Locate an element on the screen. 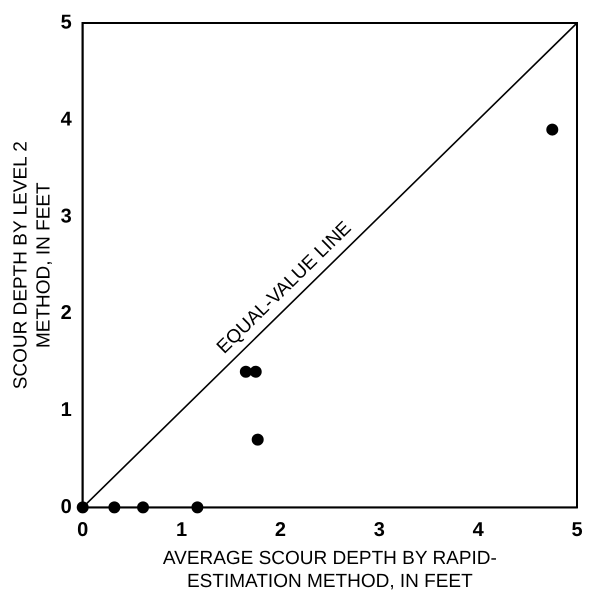 Image resolution: width=595 pixels, height=603 pixels. y-tick-label: 2 is located at coordinates (66, 313).